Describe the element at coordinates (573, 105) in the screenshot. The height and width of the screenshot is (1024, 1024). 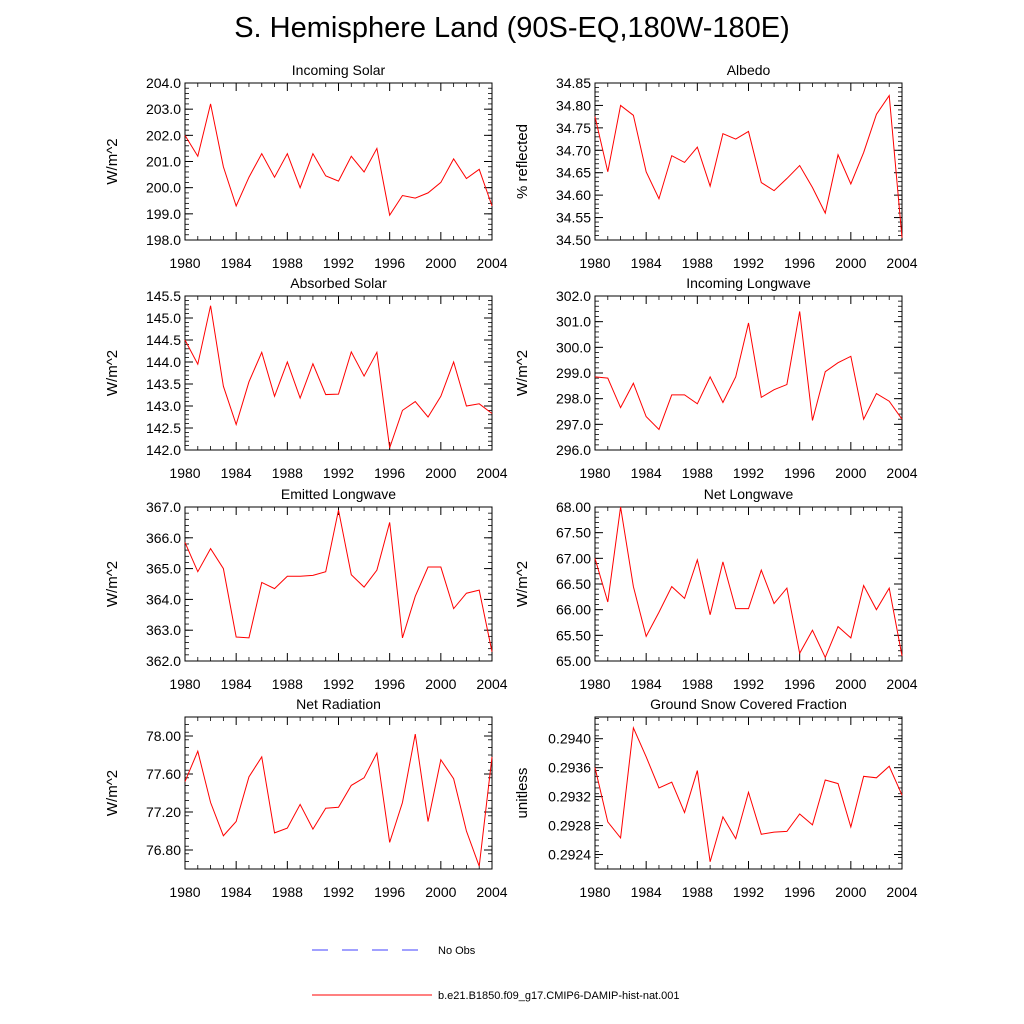
I see `y-tick-label: 34.80` at that location.